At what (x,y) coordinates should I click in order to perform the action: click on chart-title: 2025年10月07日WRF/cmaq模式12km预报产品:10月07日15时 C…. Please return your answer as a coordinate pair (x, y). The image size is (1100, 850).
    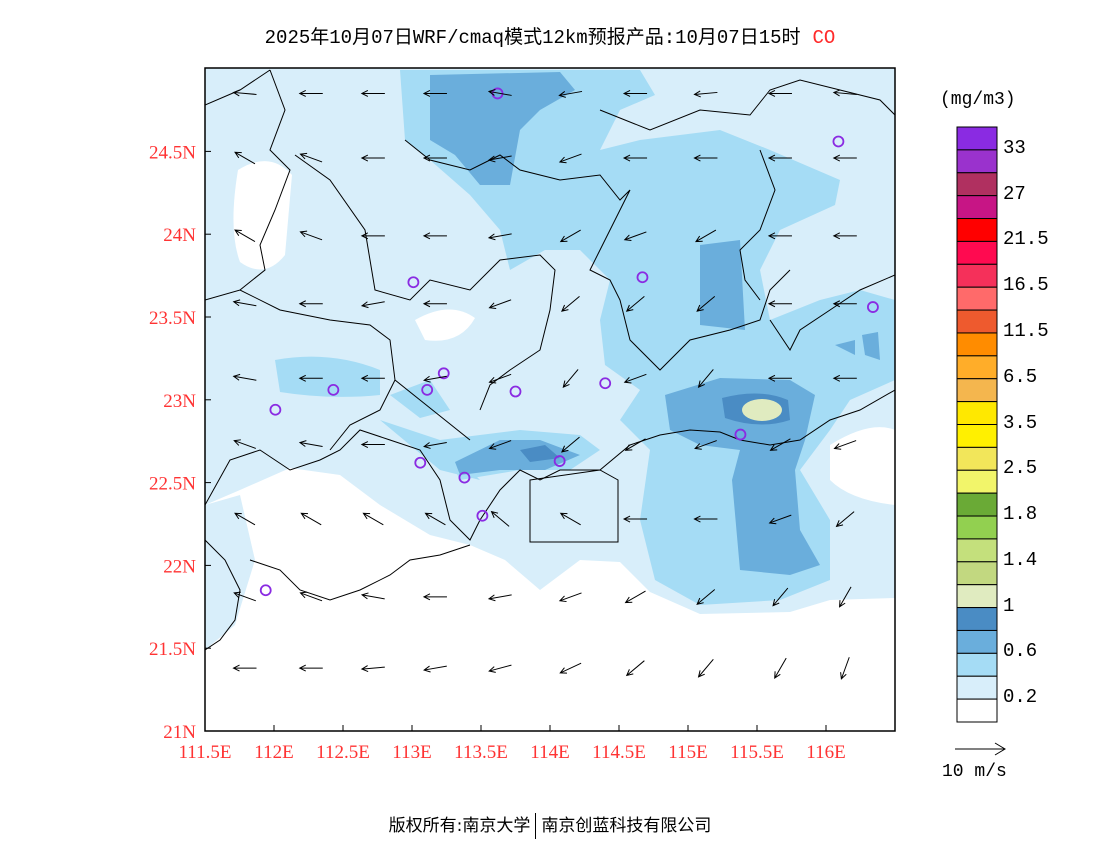
    Looking at the image, I should click on (550, 35).